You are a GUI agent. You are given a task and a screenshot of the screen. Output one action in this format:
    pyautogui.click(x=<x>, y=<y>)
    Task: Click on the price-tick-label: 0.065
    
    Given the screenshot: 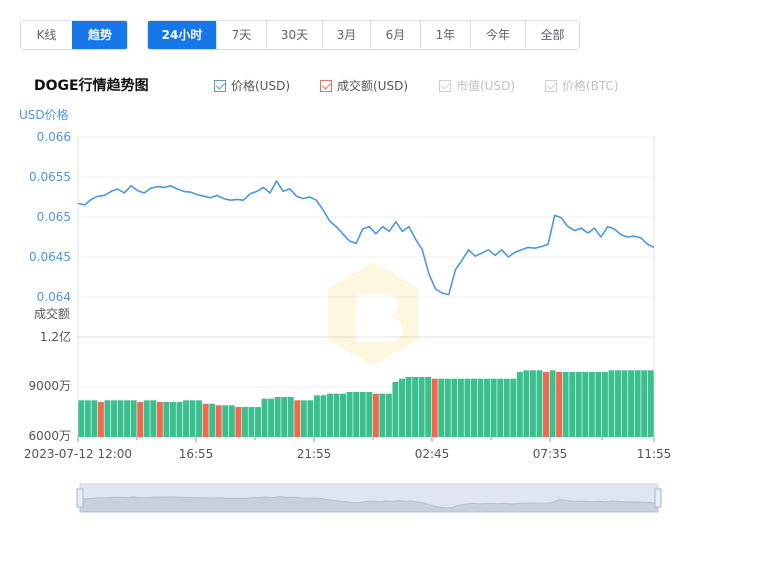 What is the action you would take?
    pyautogui.click(x=54, y=217)
    